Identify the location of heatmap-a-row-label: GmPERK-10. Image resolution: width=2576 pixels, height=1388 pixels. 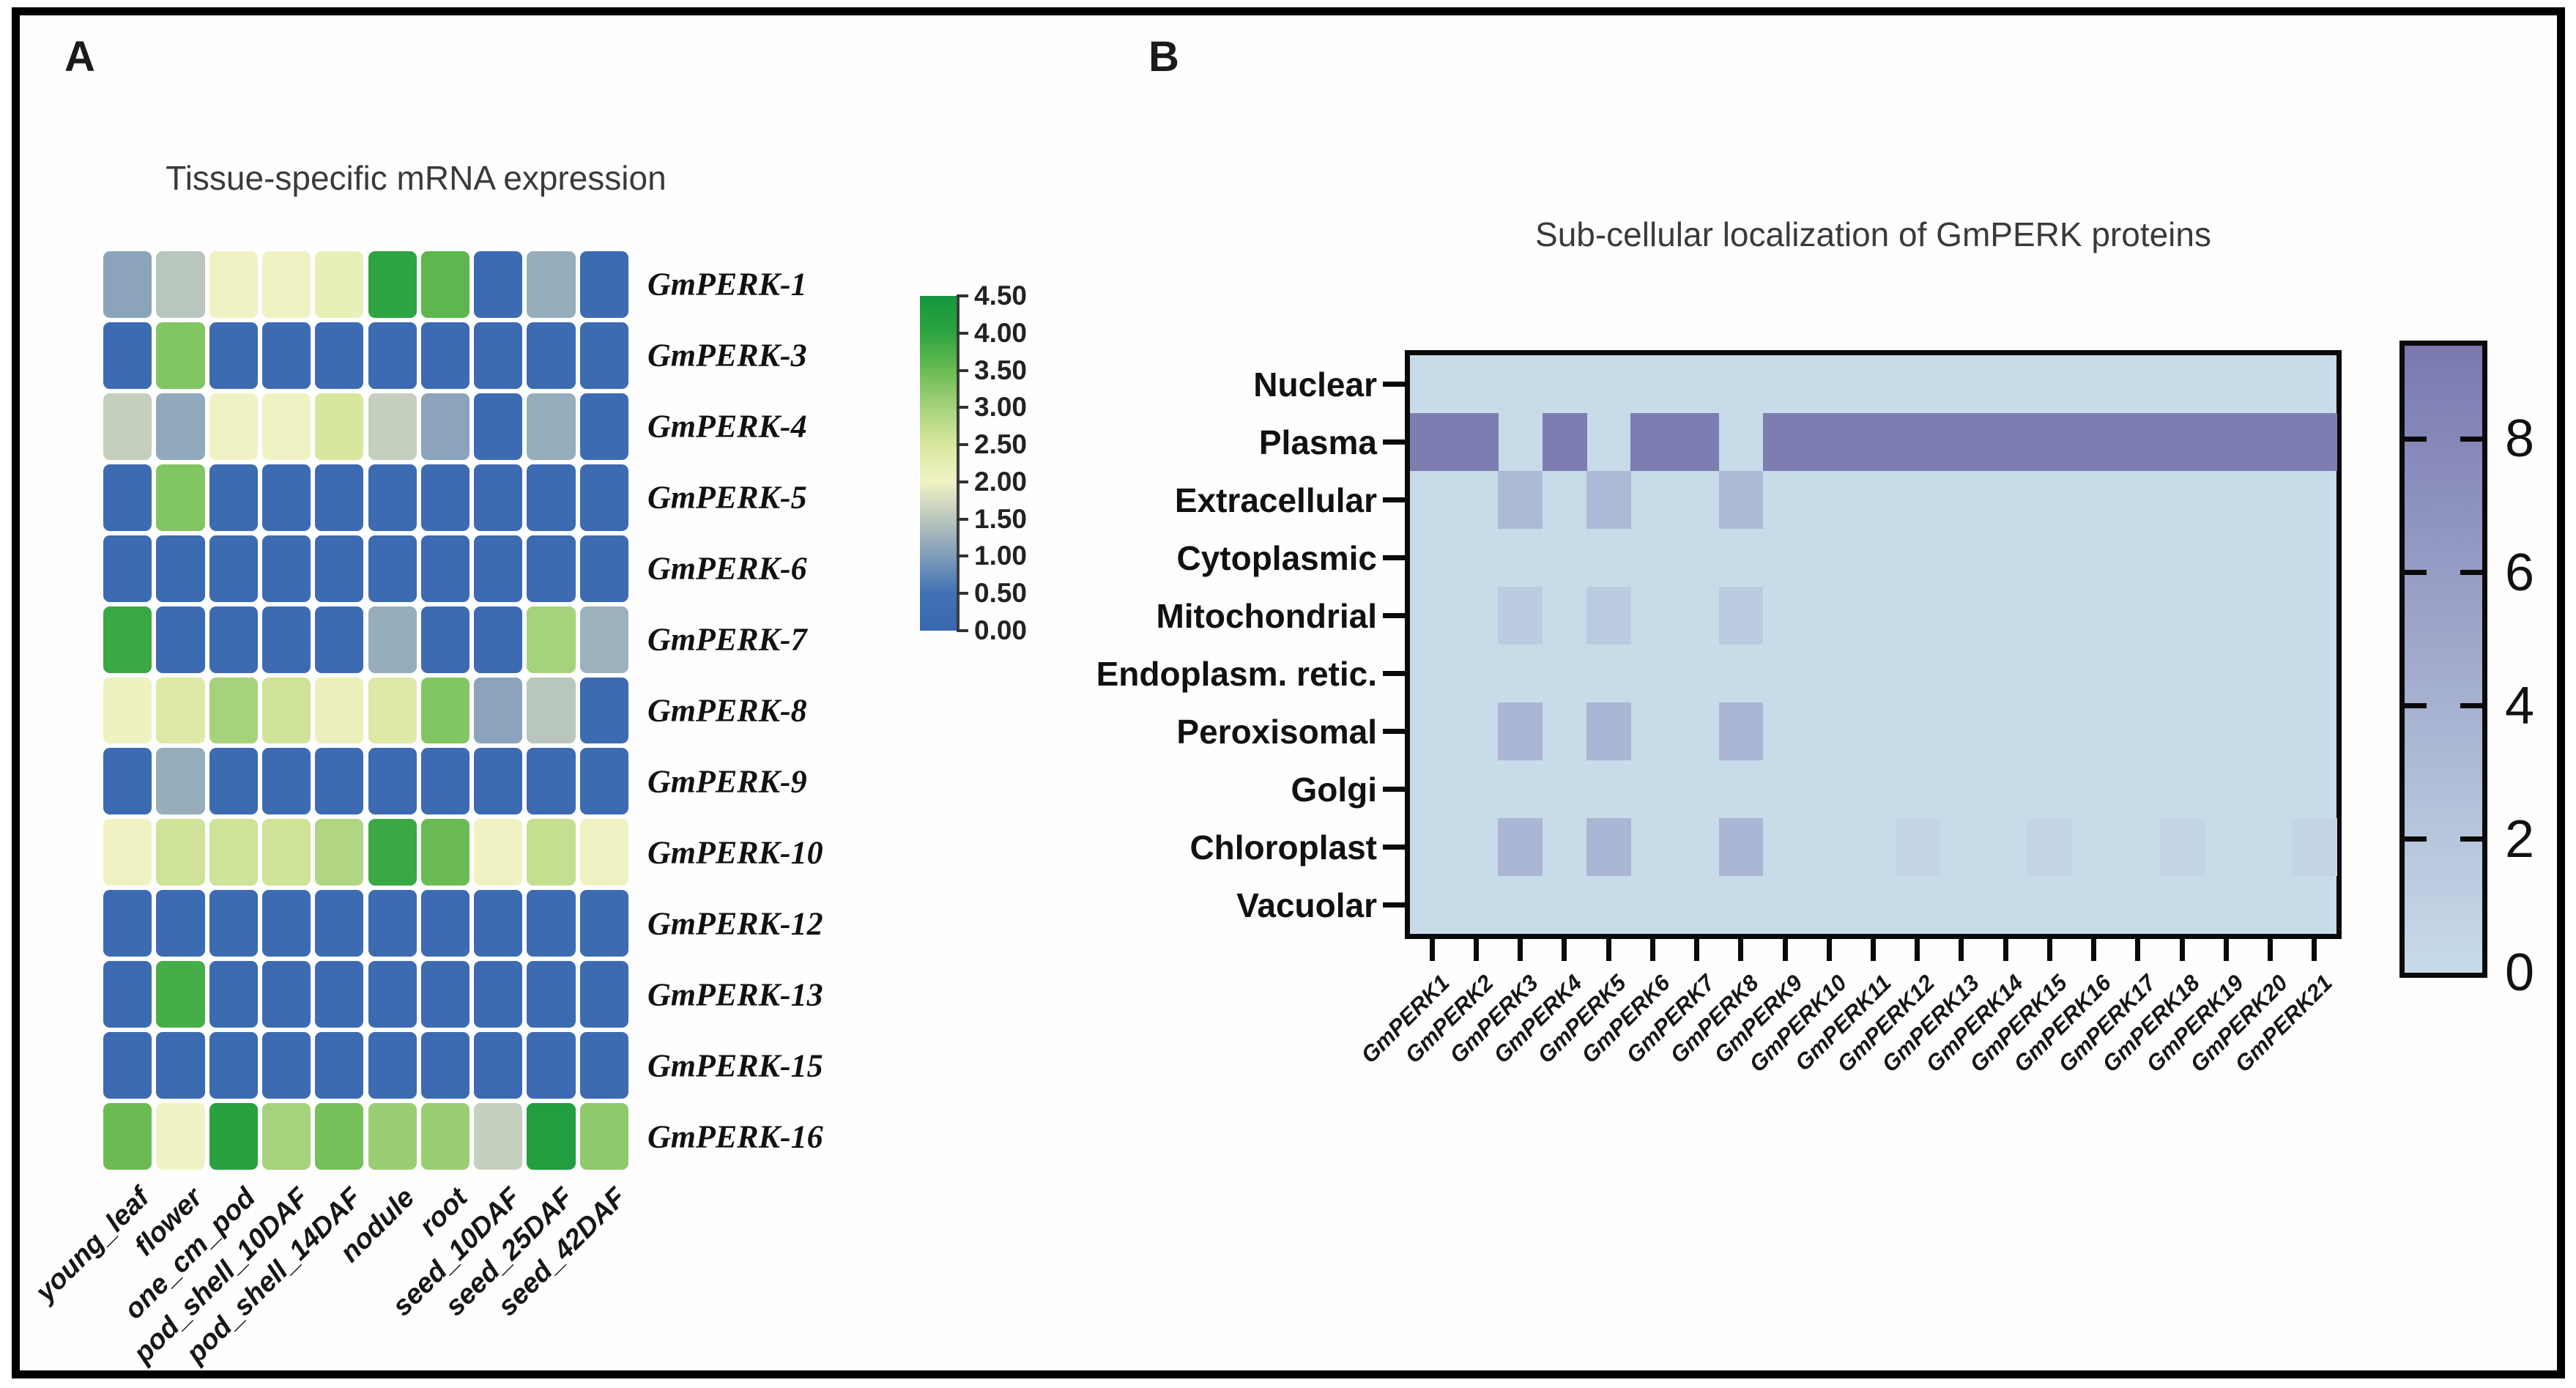
(735, 852).